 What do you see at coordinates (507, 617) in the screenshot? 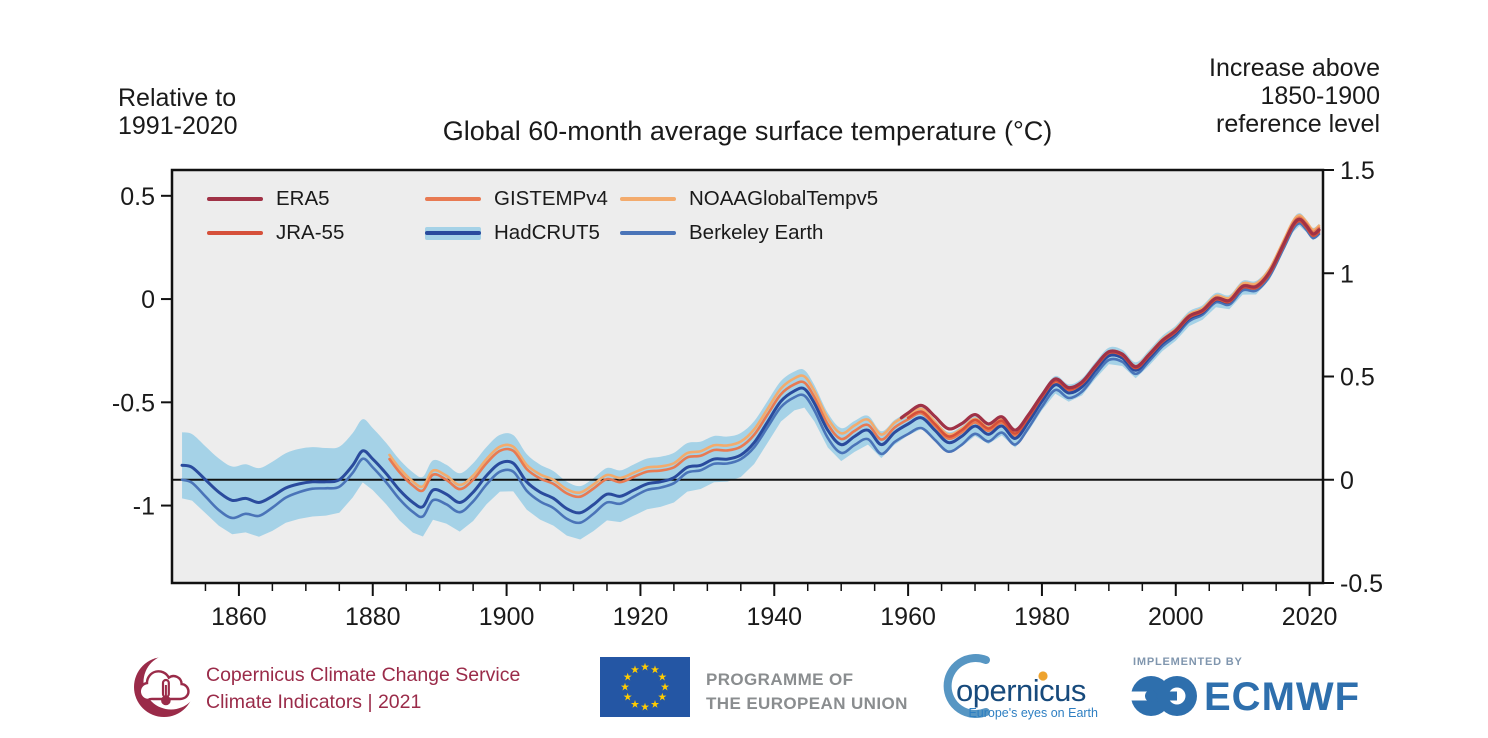
I see `svg-text: 1900` at bounding box center [507, 617].